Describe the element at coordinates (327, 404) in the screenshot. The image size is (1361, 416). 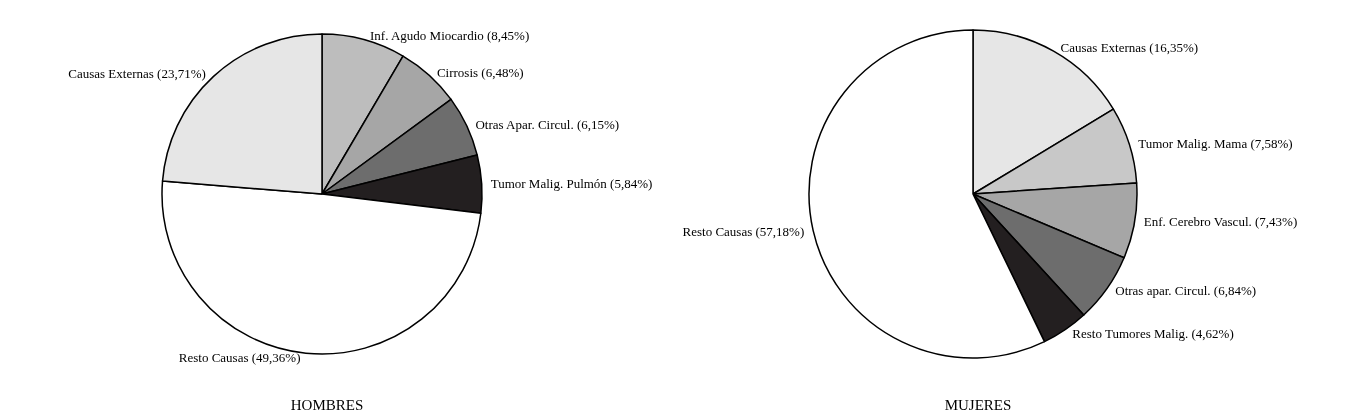
I see `text: HOMBRES` at that location.